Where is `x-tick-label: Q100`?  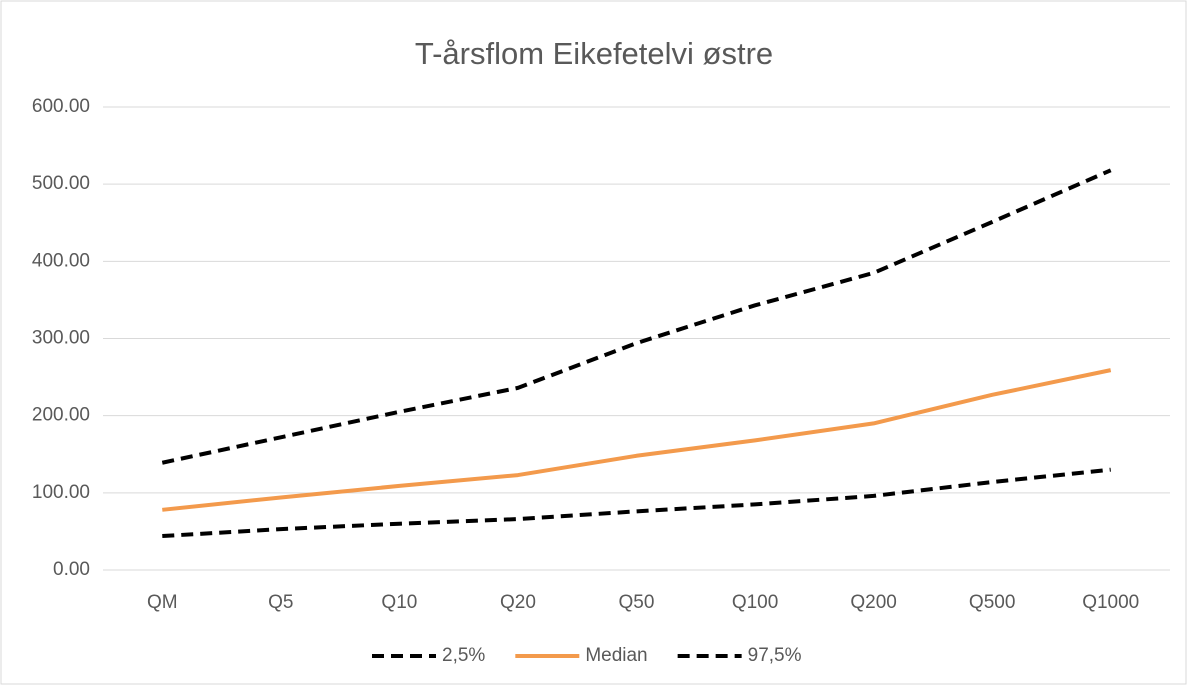
x-tick-label: Q100 is located at coordinates (755, 602).